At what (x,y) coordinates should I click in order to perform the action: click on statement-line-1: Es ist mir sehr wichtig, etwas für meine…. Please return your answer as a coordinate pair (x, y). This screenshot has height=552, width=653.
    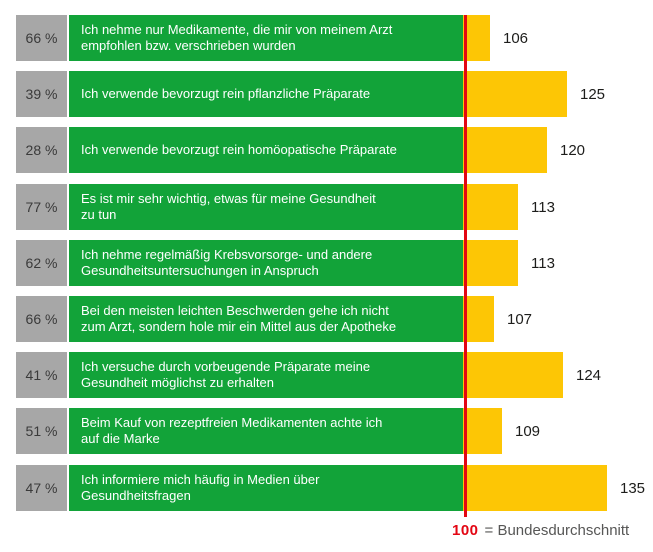
    Looking at the image, I should click on (228, 198).